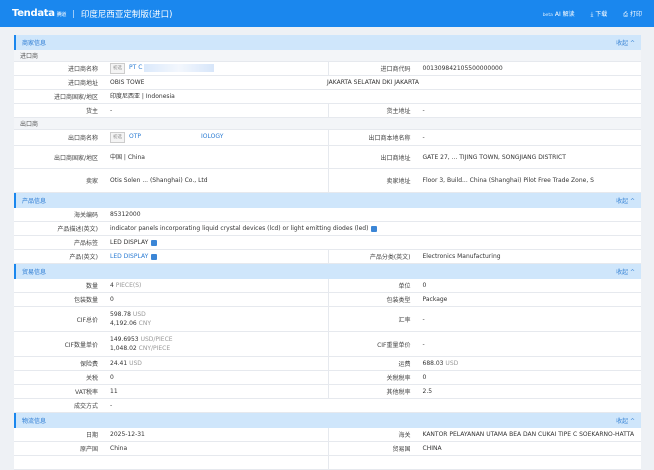  I want to click on value: 149.6953, so click(124, 339).